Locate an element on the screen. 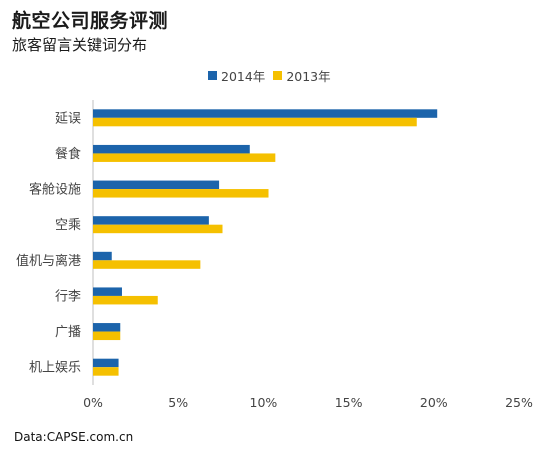  legend-label-2013: 2013年 is located at coordinates (308, 76).